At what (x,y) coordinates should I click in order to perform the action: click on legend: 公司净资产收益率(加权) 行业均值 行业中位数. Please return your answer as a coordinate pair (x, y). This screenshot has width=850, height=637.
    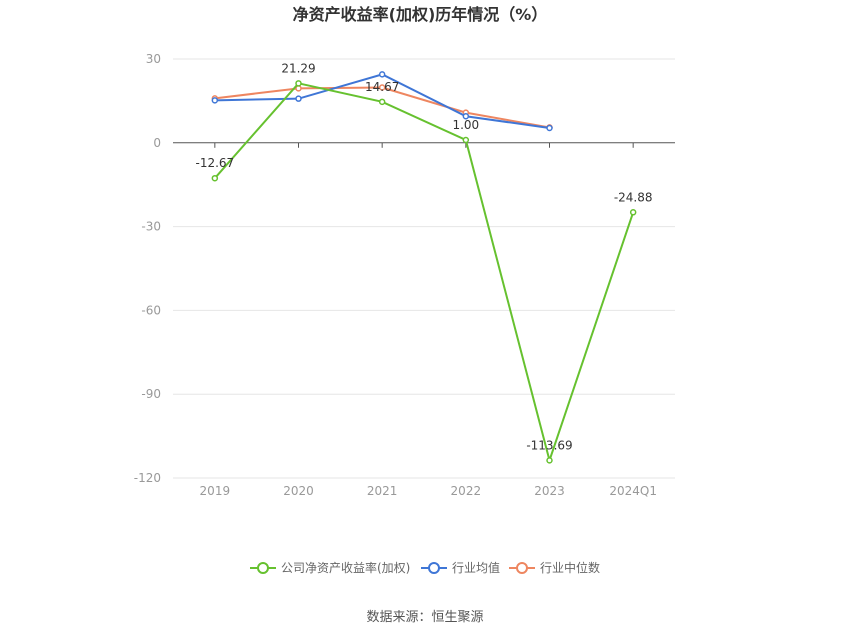
    Looking at the image, I should click on (425, 567).